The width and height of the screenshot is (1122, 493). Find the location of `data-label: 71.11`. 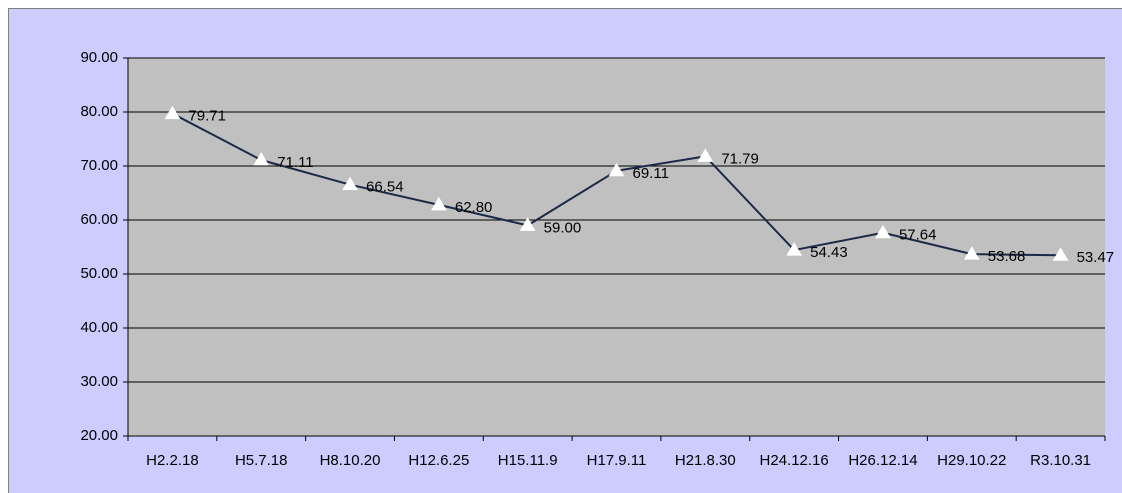

data-label: 71.11 is located at coordinates (295, 162).